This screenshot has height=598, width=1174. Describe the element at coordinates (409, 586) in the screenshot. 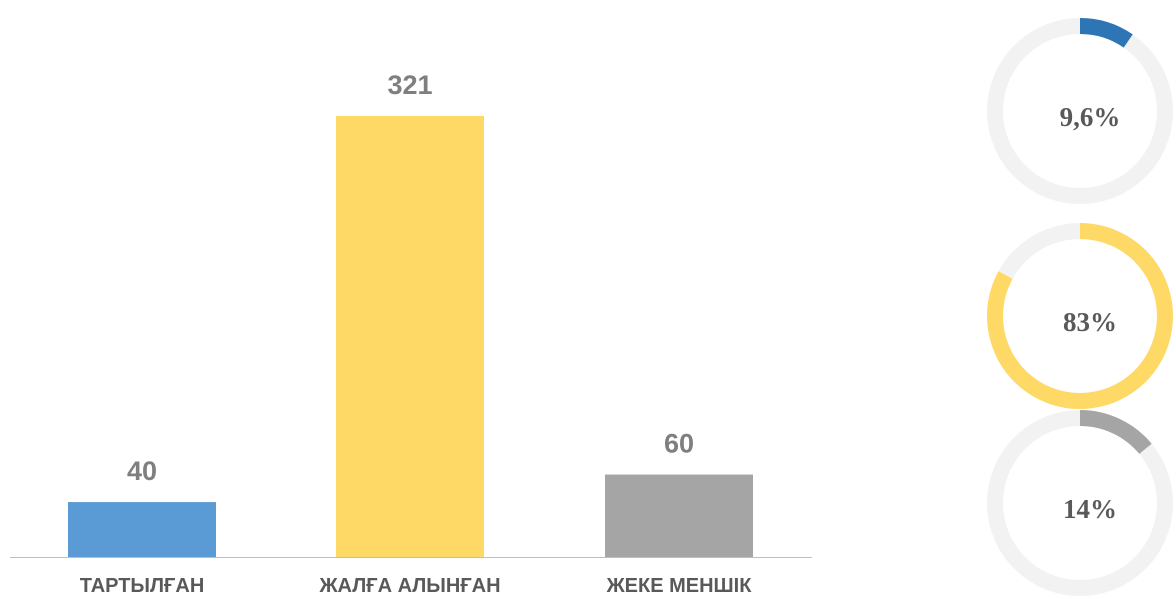

I see `category-label: ЖАЛҒА АЛЫНҒАН` at that location.